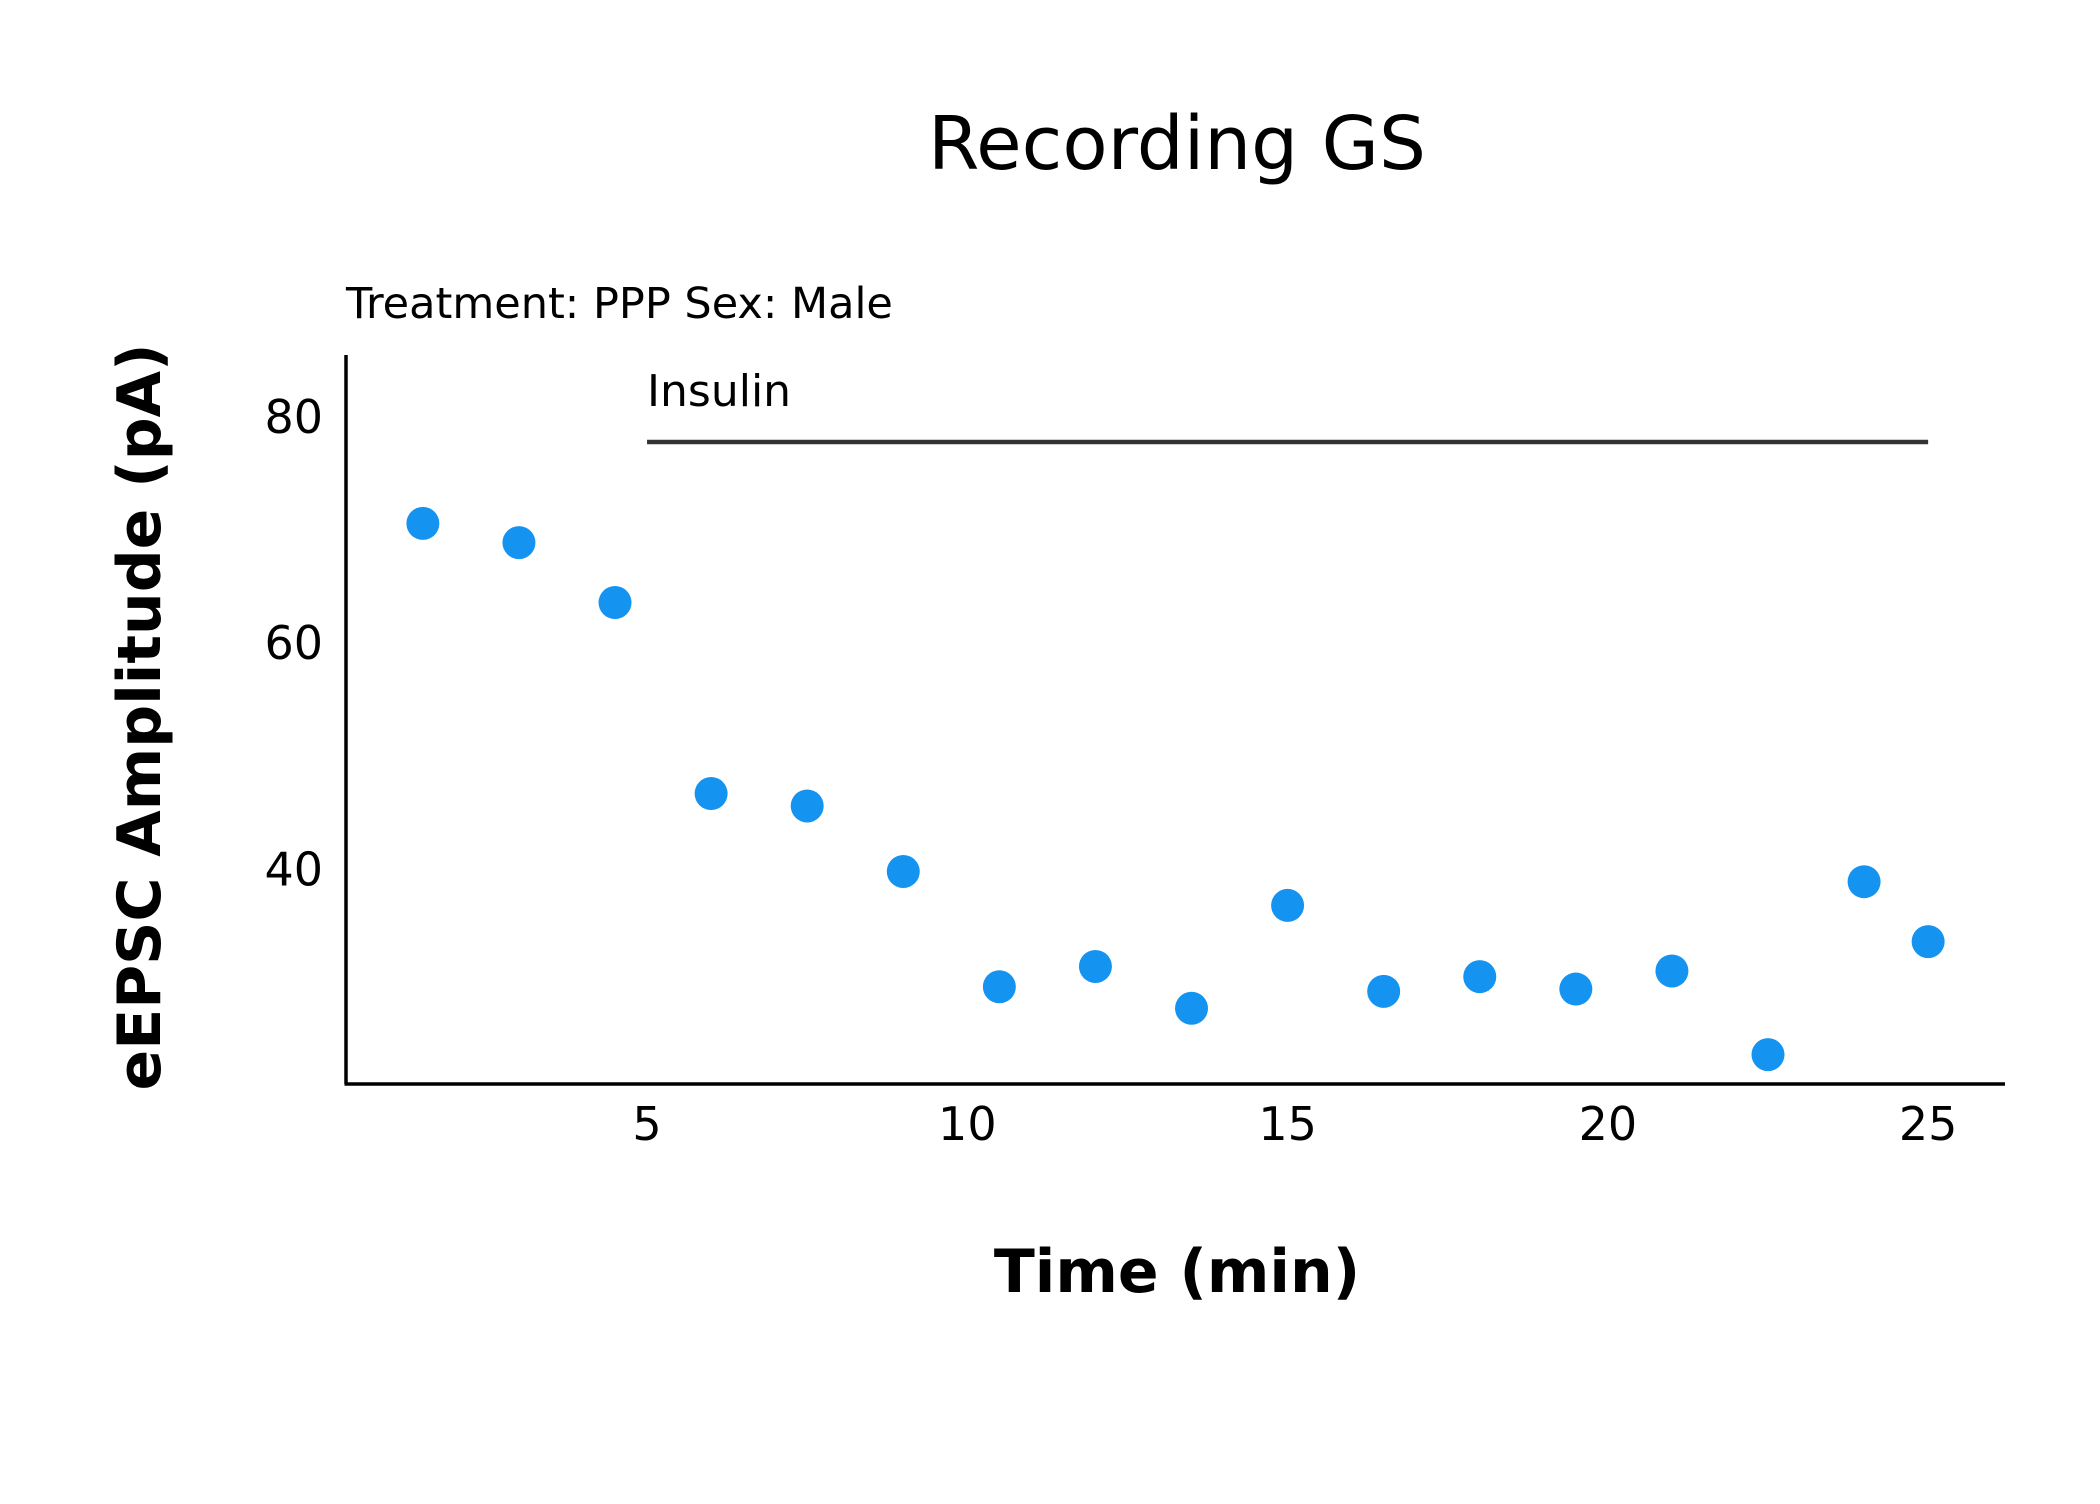  What do you see at coordinates (293, 643) in the screenshot?
I see `y-tick-label: 60` at bounding box center [293, 643].